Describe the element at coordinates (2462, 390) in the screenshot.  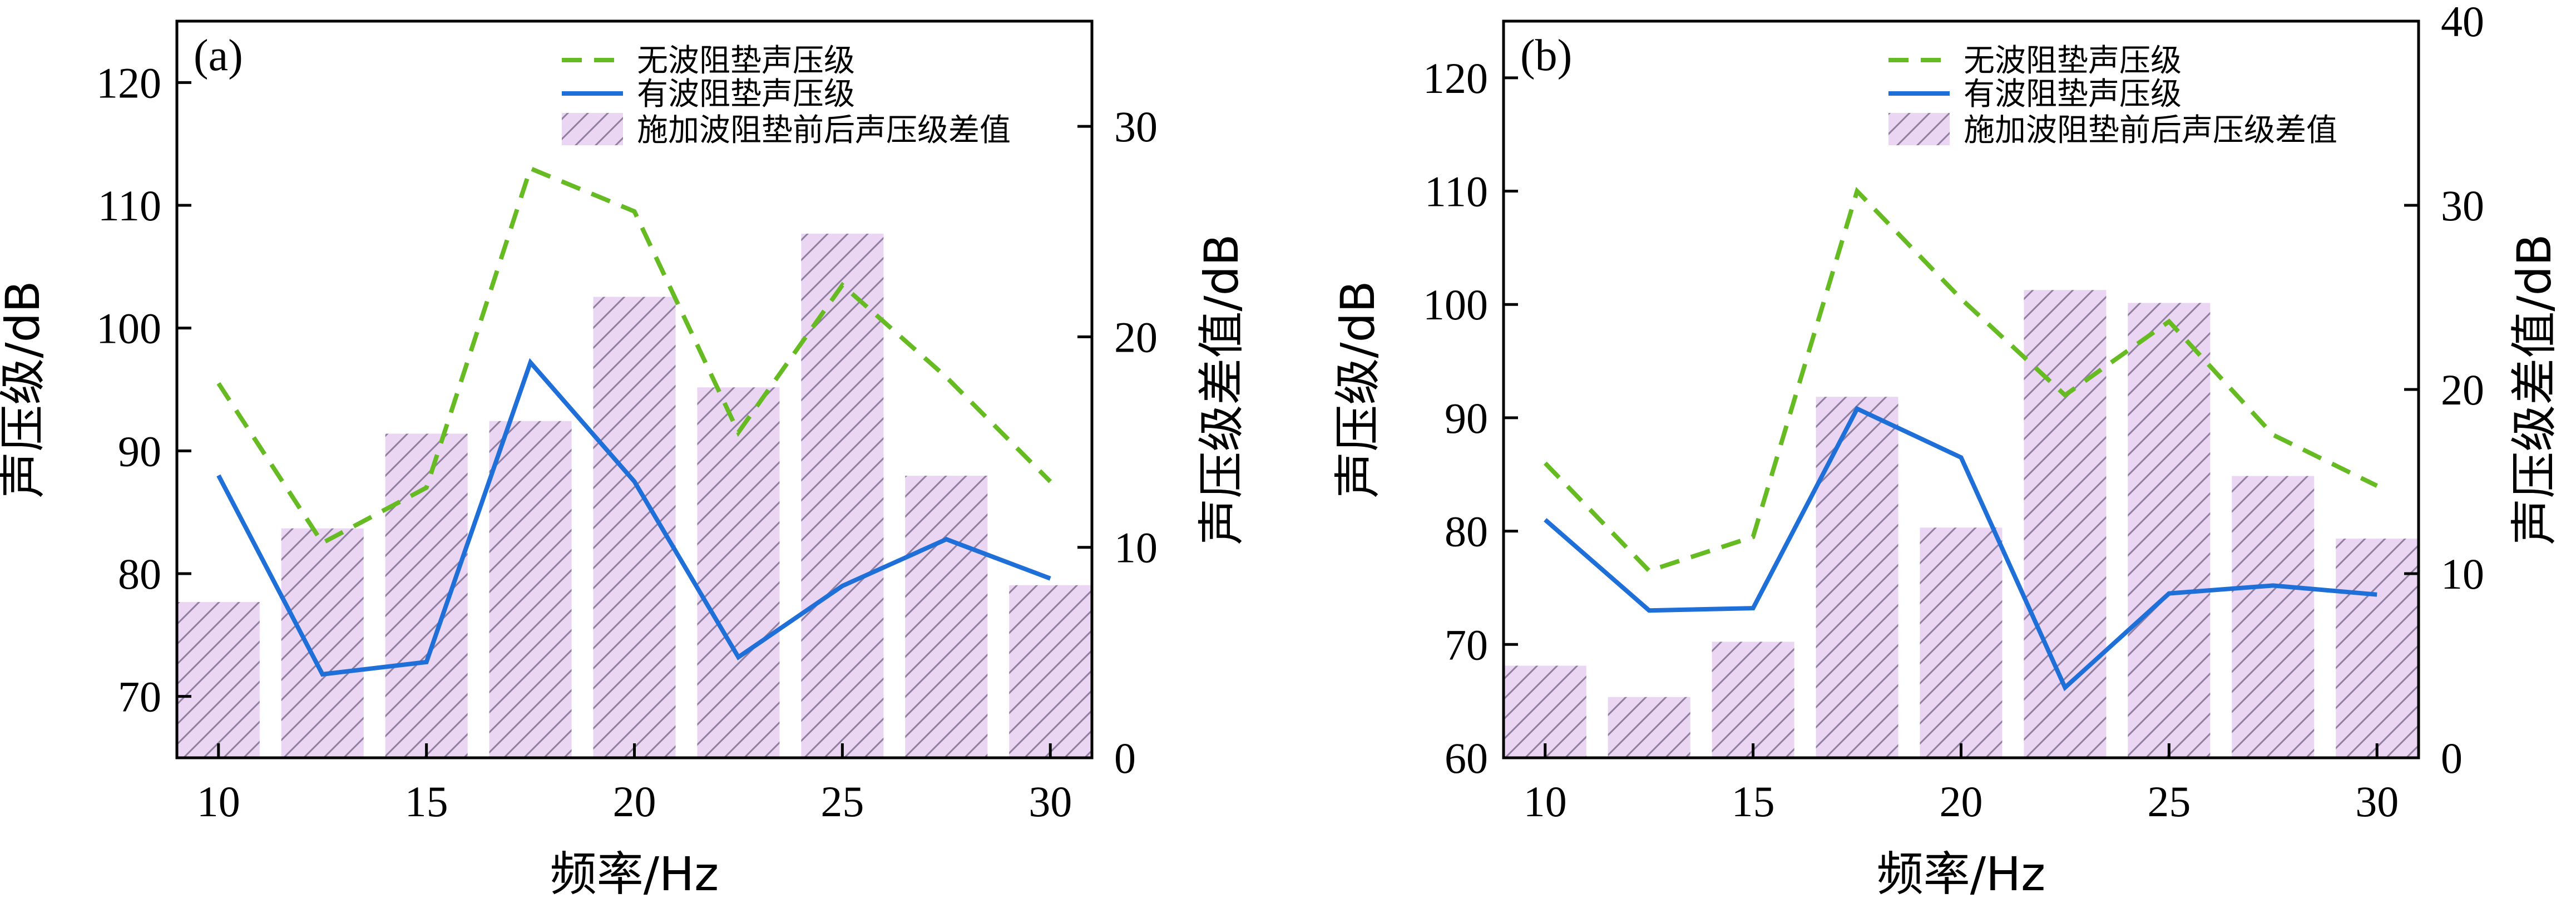
I see `p2-y2-tick-label-20: 20` at that location.